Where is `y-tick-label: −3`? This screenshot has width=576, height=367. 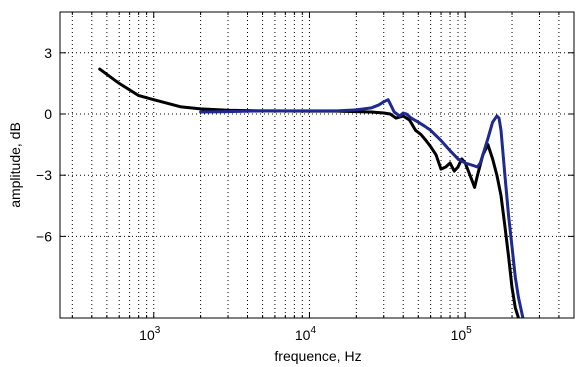 y-tick-label: −3 is located at coordinates (44, 175).